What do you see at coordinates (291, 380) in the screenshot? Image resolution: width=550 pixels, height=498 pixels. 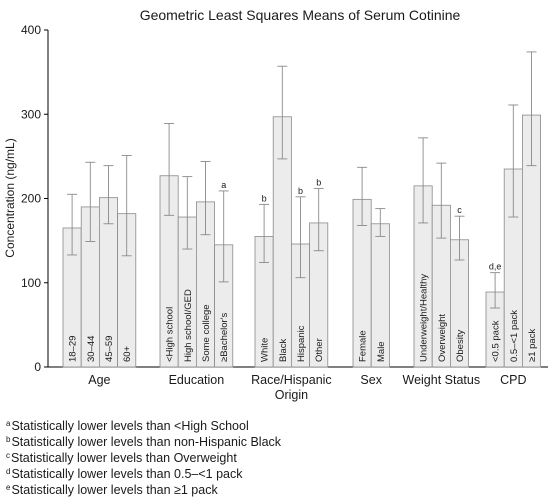 I see `group-label-line: Race/Hispanic` at bounding box center [291, 380].